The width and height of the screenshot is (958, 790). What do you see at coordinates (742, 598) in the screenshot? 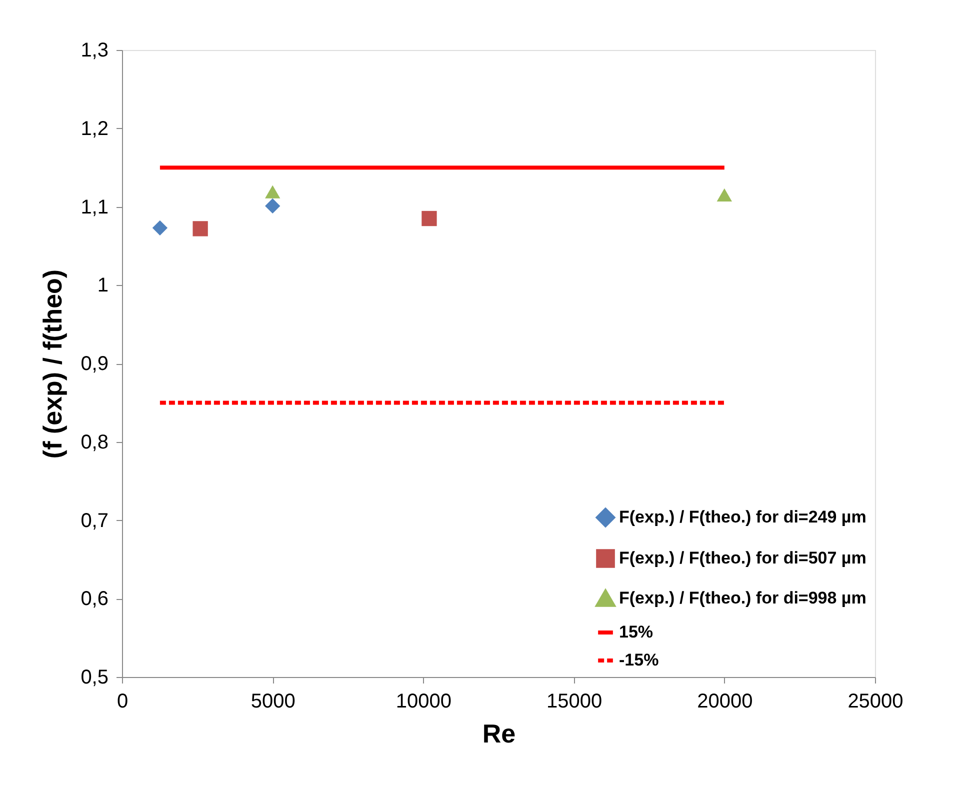
I see `legend-label: F(exp.) / F(theo.) for di=998 µm` at bounding box center [742, 598].